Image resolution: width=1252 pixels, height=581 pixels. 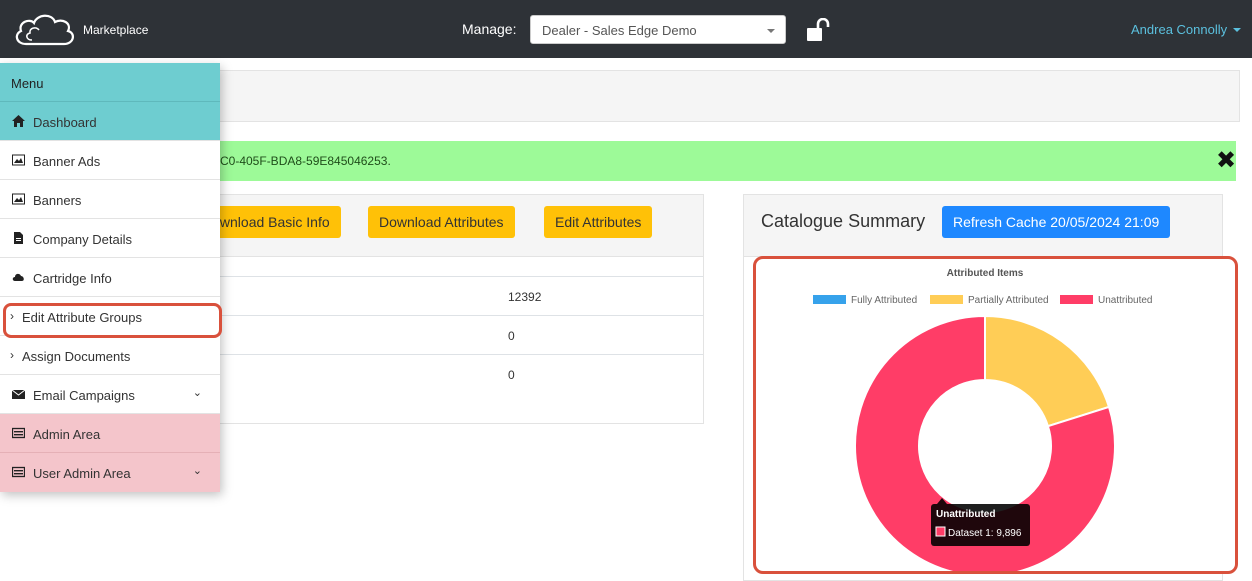 What do you see at coordinates (940, 531) in the screenshot?
I see `tooltip-swatch` at bounding box center [940, 531].